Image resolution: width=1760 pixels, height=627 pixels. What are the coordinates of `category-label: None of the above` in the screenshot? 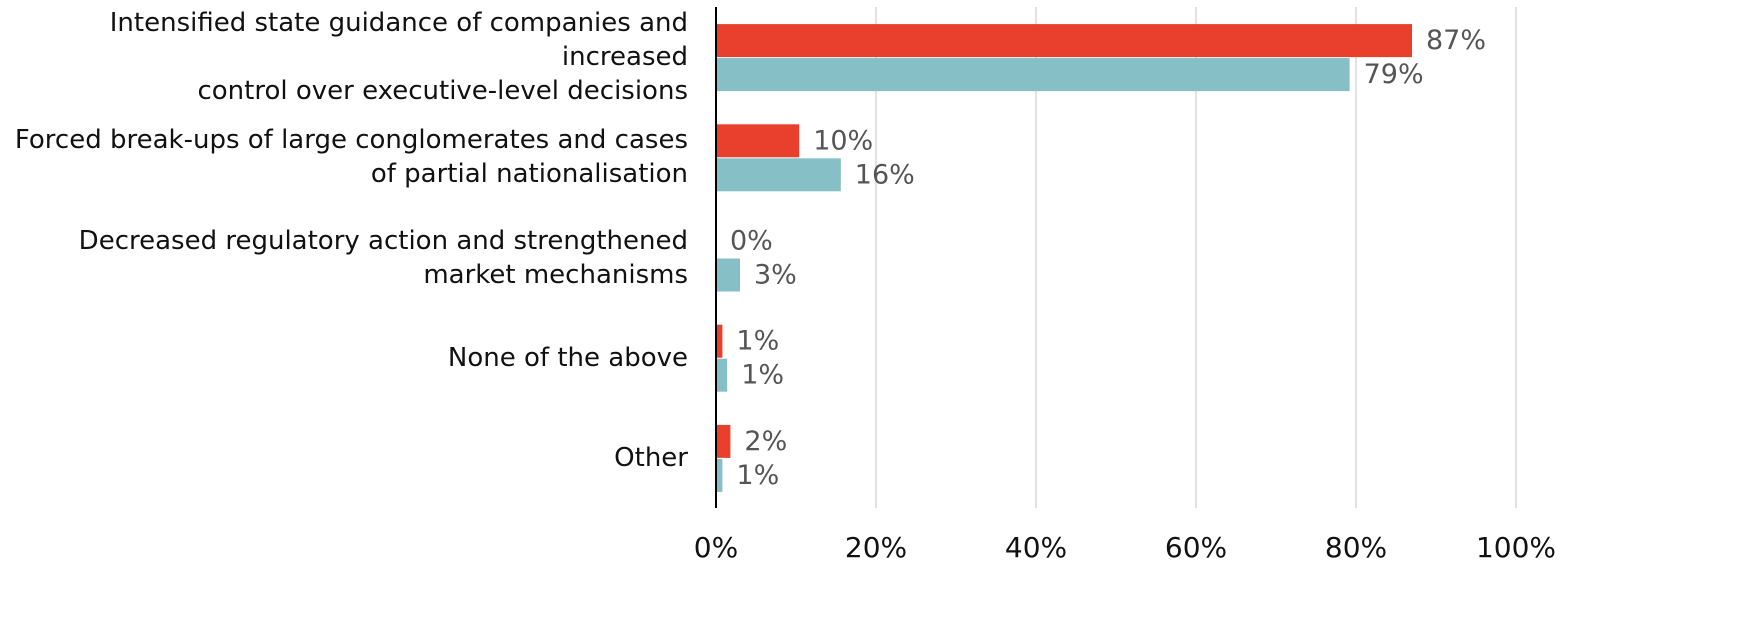 It's located at (567, 357).